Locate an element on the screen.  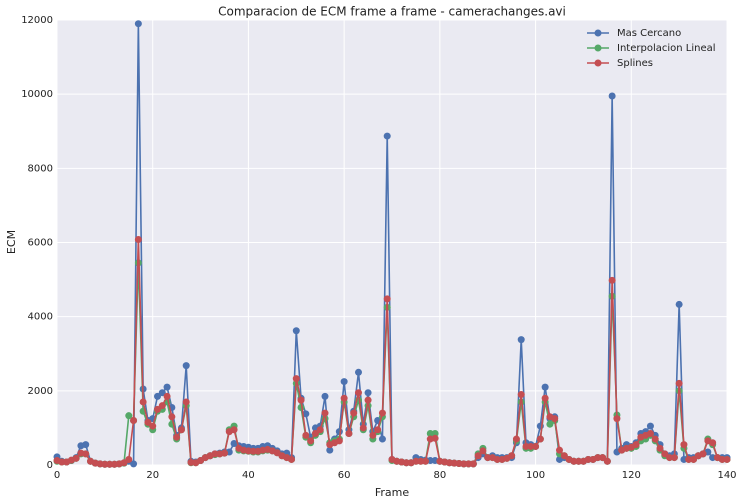
y-tick-label: 12000 is located at coordinates (37, 20).